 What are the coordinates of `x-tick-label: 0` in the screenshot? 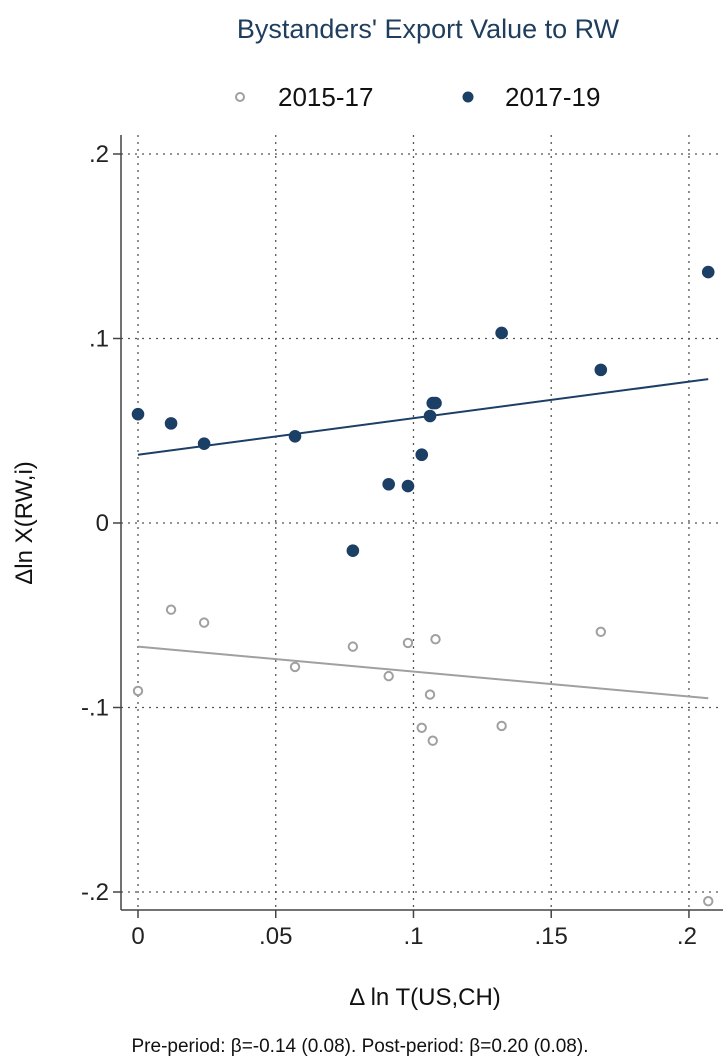 It's located at (137, 936).